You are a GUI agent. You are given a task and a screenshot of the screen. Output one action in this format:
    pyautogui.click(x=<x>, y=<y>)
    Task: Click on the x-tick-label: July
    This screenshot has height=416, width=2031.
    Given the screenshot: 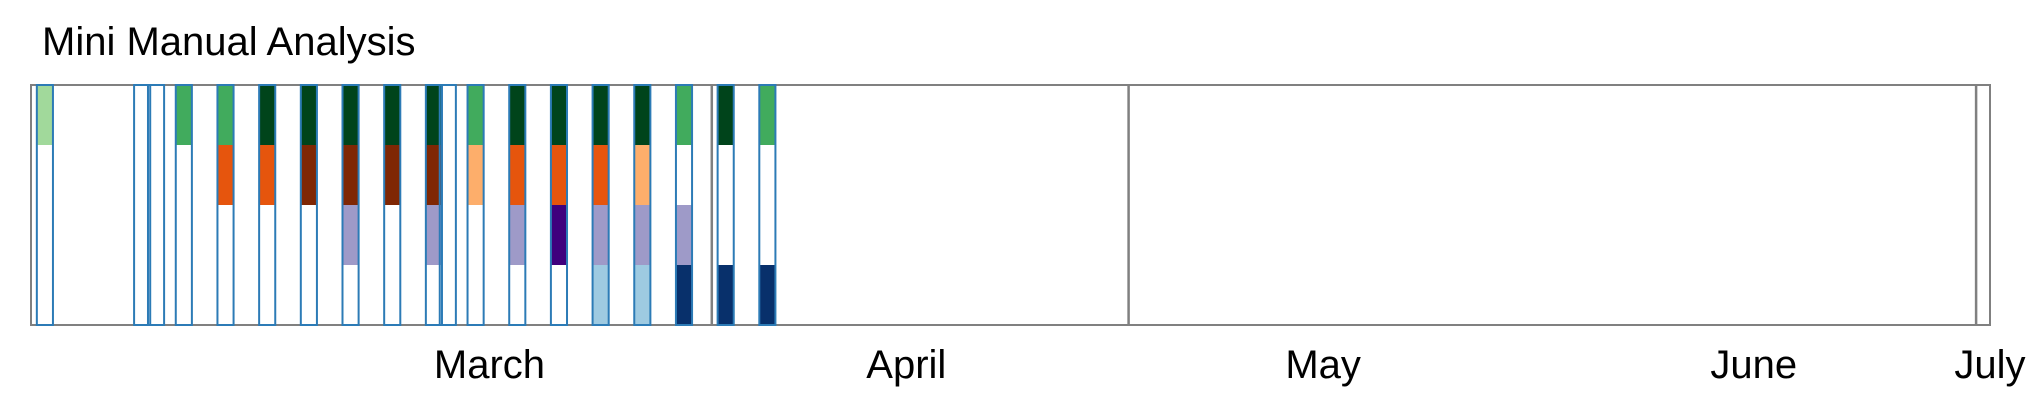 What is the action you would take?
    pyautogui.click(x=1989, y=365)
    